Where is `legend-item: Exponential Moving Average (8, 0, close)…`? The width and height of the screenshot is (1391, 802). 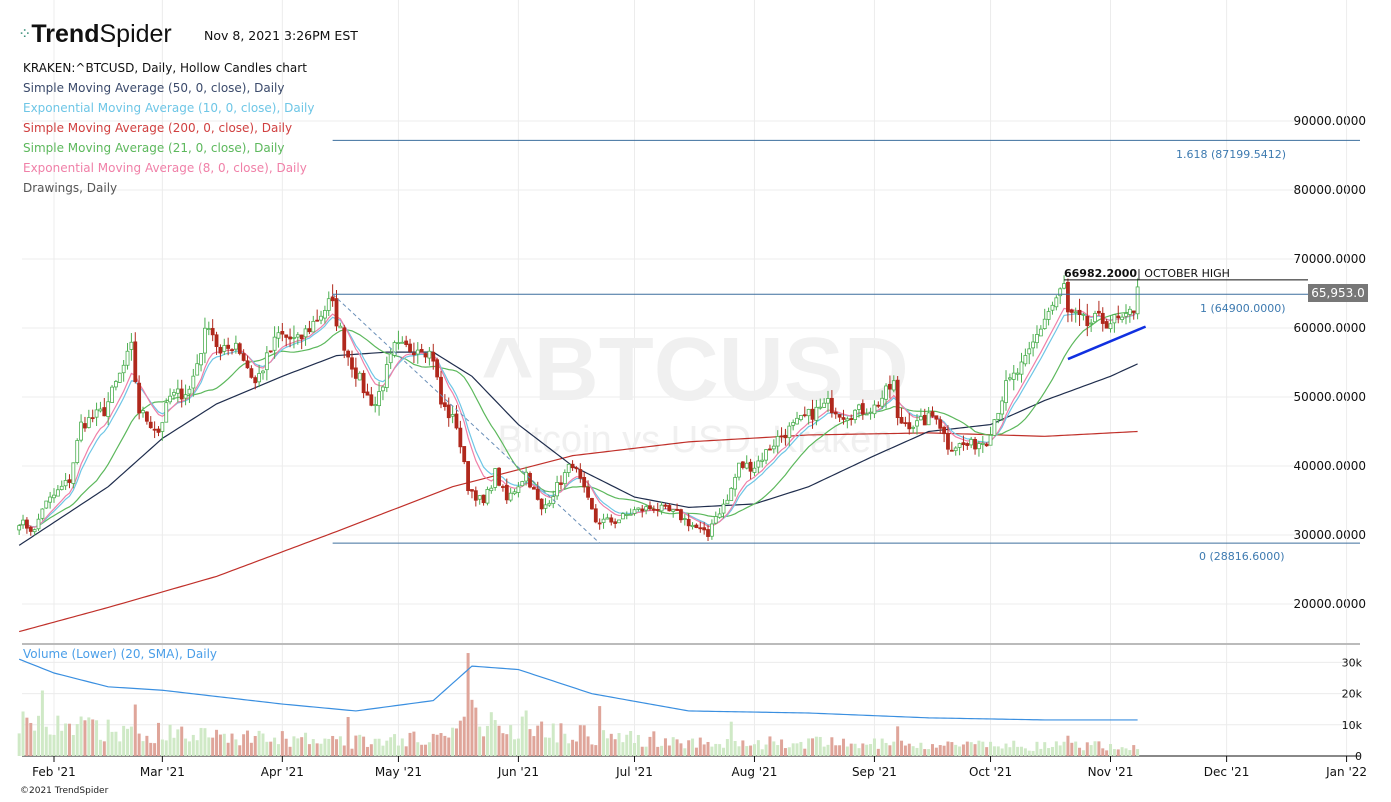
legend-item: Exponential Moving Average (8, 0, close)… is located at coordinates (165, 168).